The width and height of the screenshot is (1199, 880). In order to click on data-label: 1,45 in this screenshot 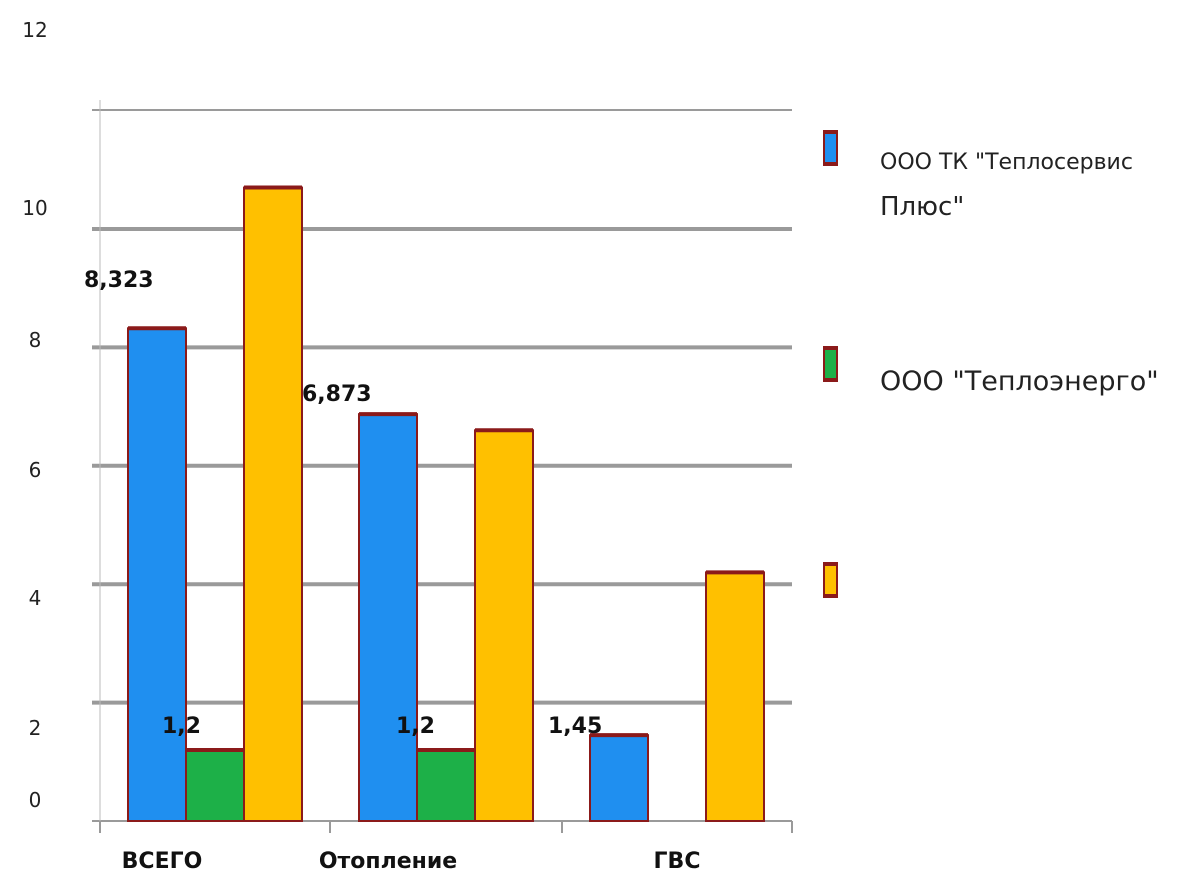, I will do `click(575, 726)`.